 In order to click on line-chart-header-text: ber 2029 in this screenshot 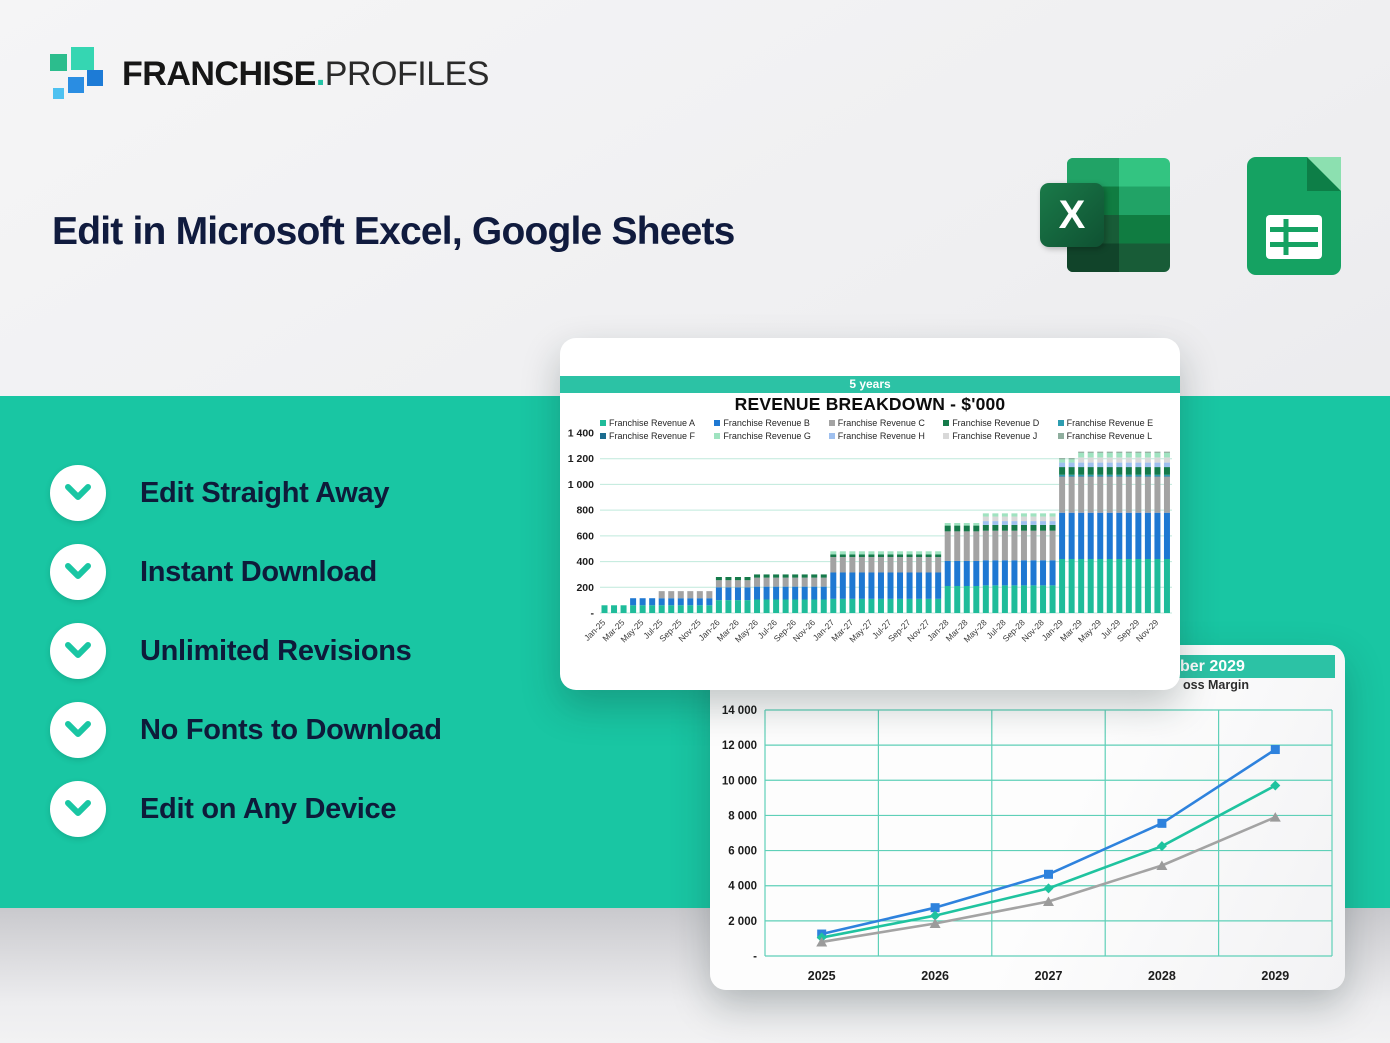, I will do `click(1212, 666)`.